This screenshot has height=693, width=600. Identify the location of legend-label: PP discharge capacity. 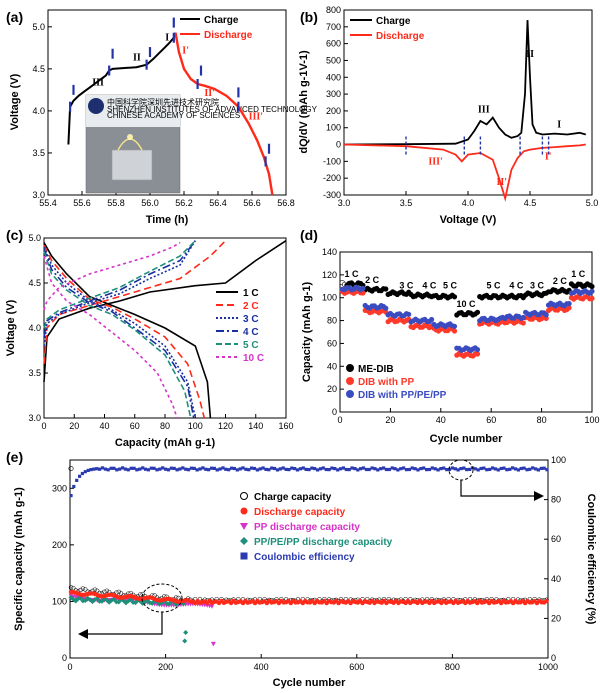
(307, 527).